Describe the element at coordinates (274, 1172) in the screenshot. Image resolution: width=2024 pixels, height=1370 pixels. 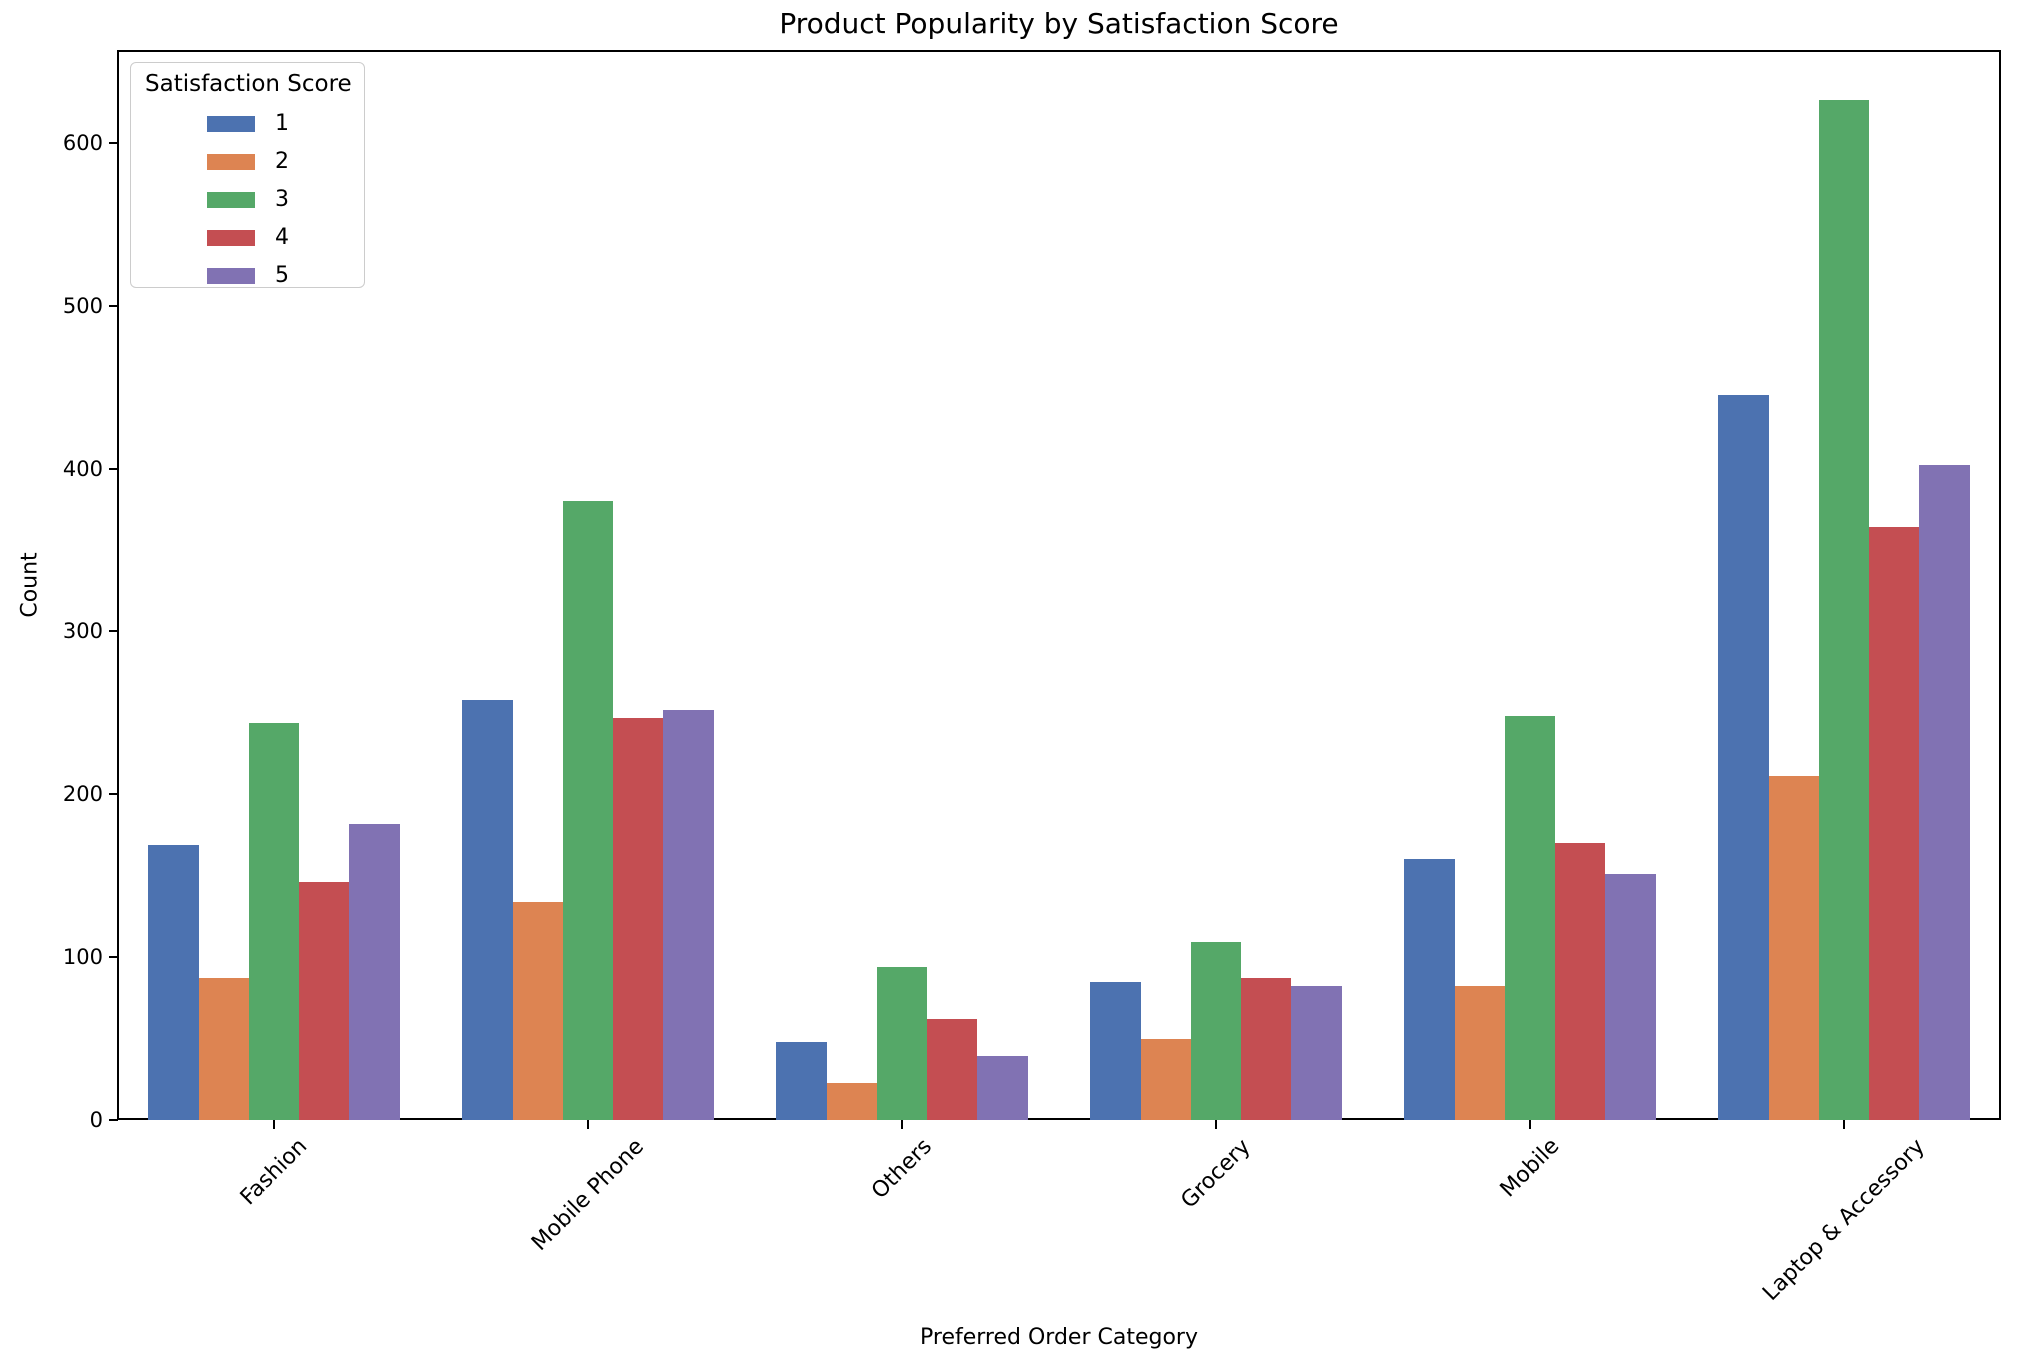
I see `x-tick-label: Fashion` at that location.